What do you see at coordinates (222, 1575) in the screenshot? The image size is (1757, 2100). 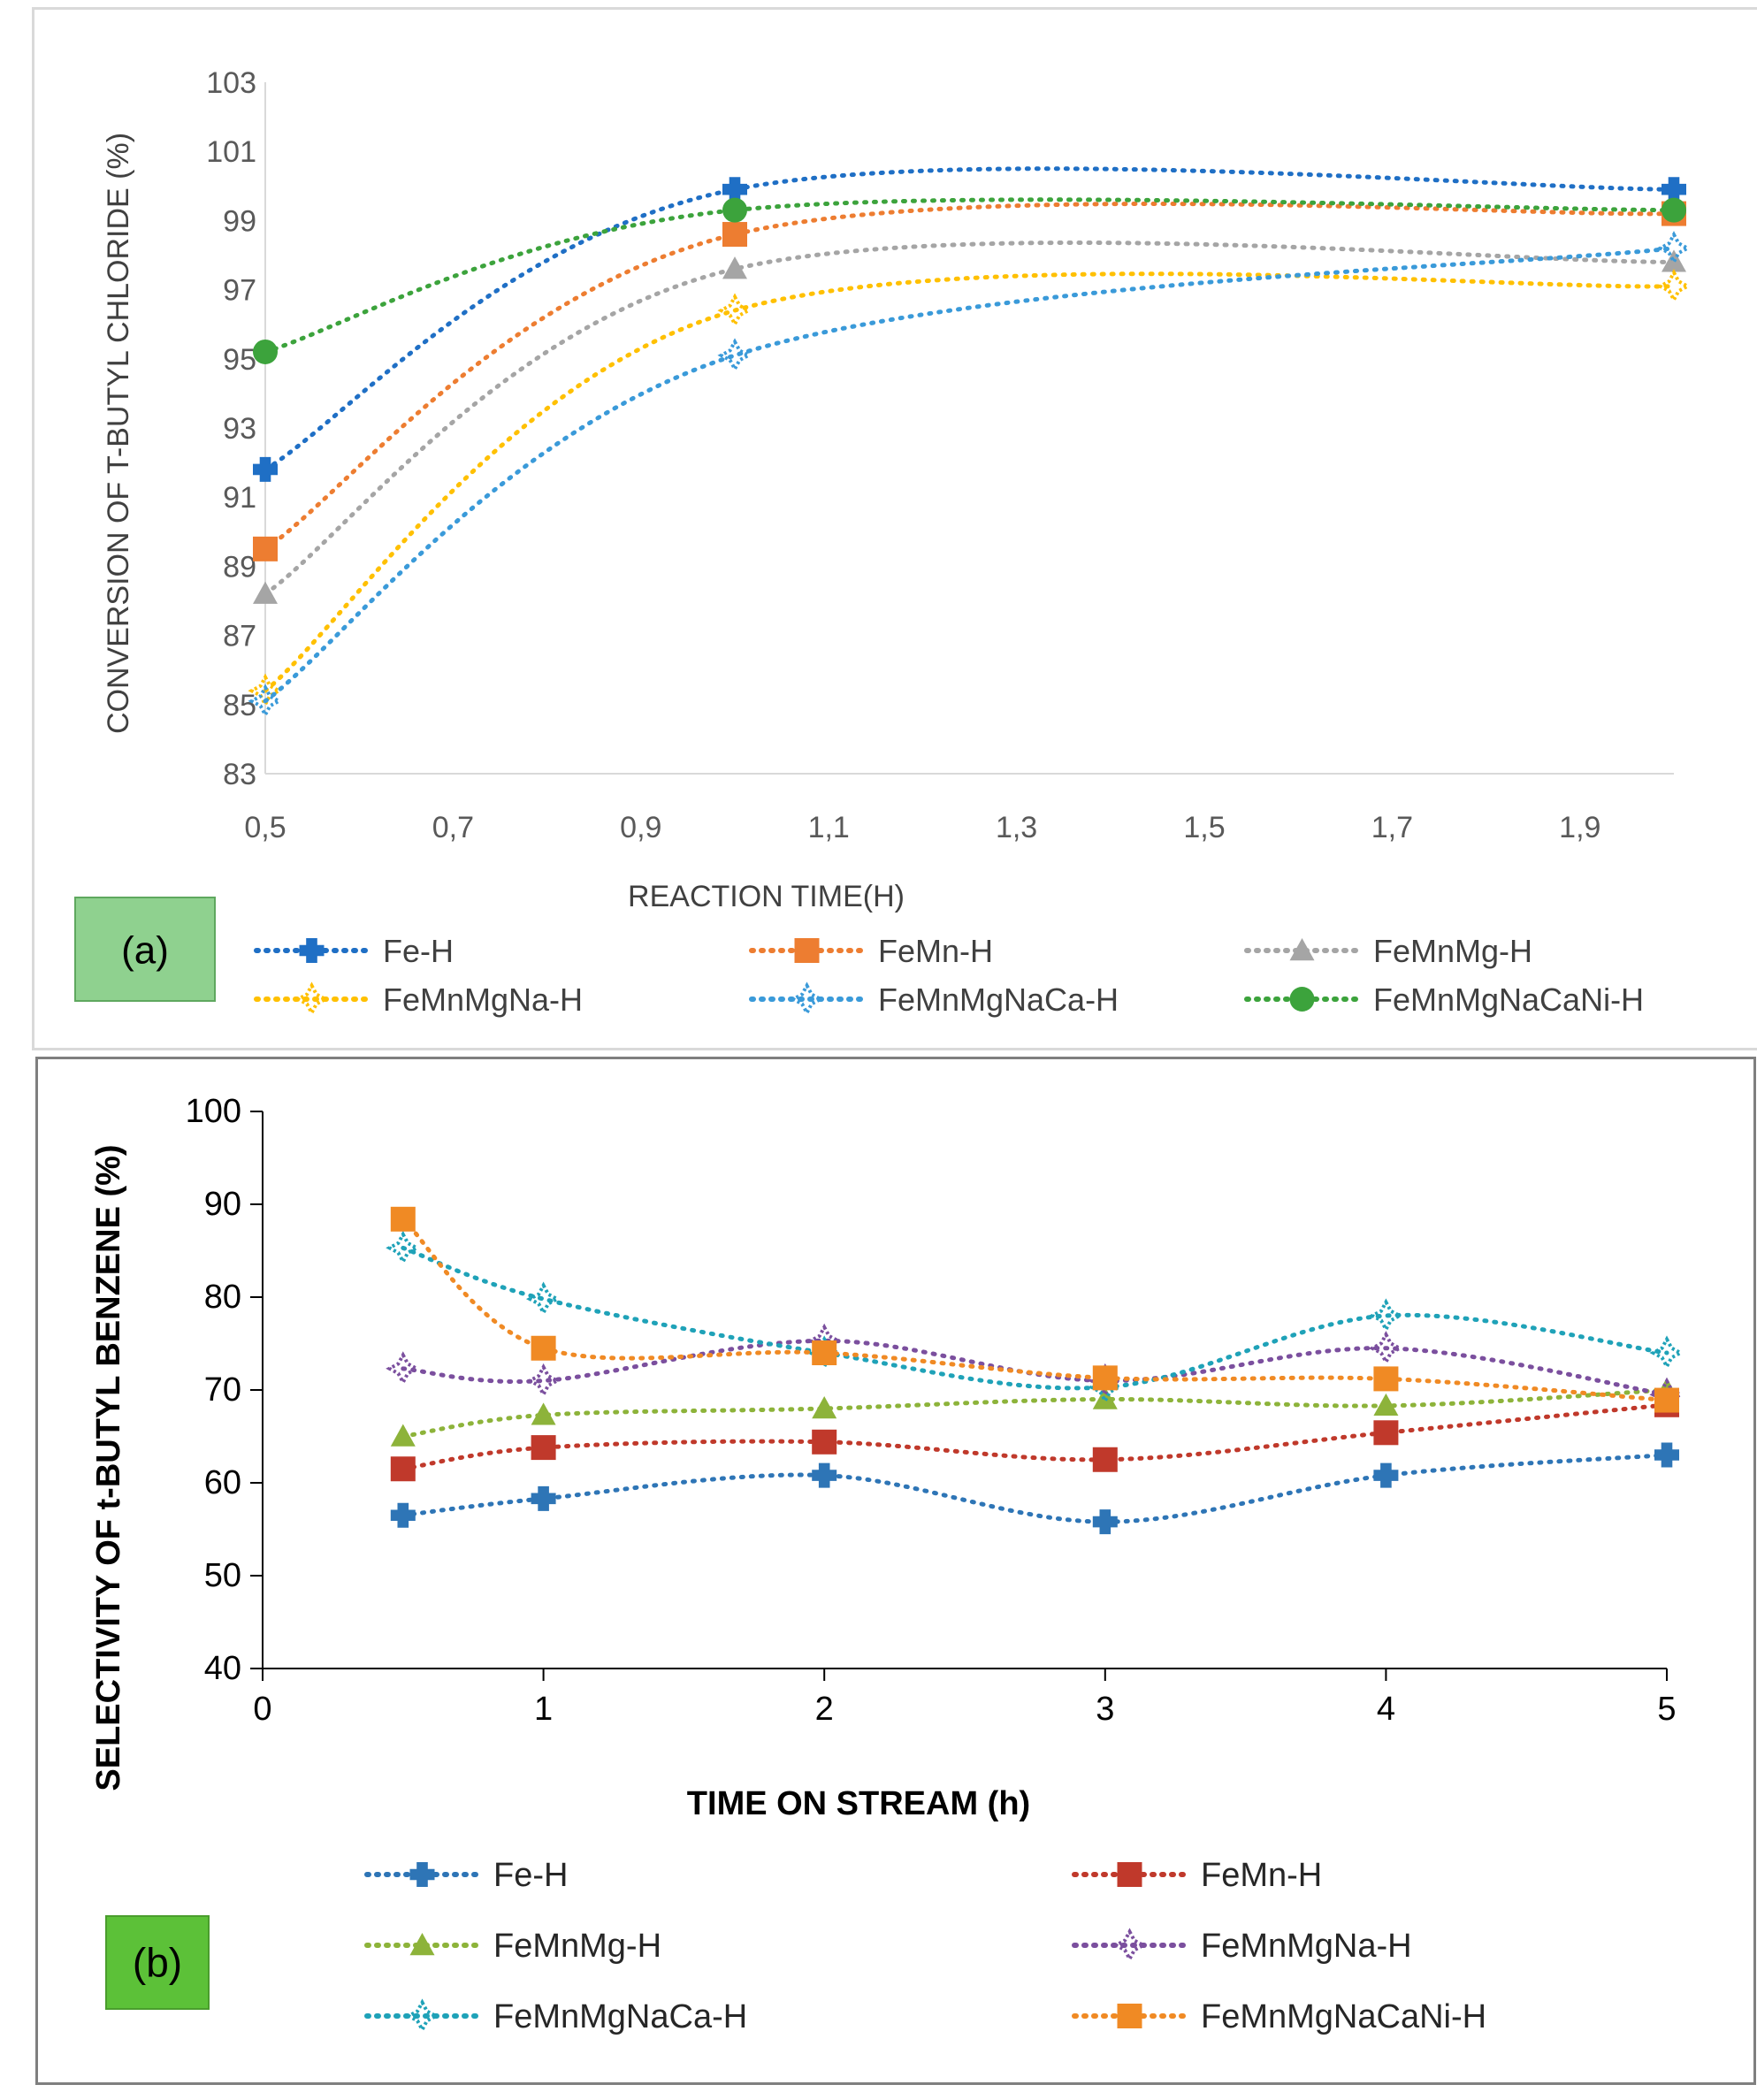 I see `y-tick-label: 50` at bounding box center [222, 1575].